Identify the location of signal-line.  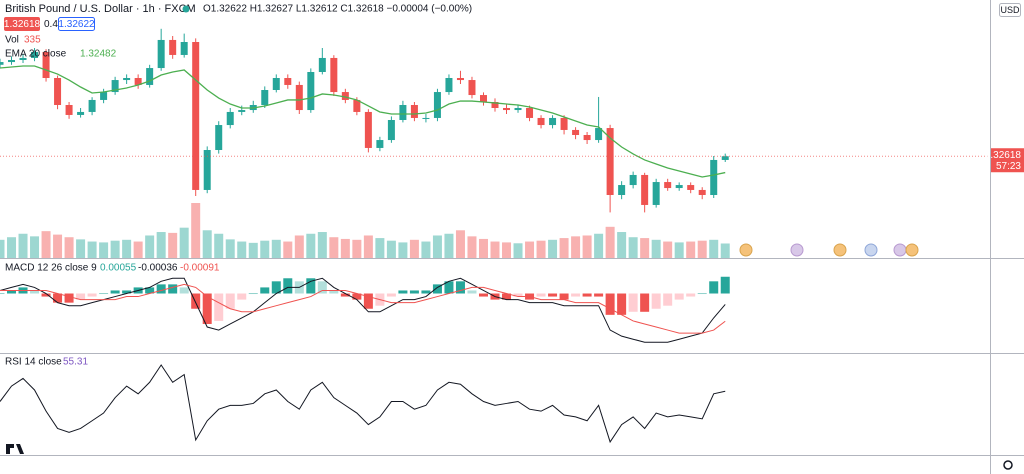
(363, 308).